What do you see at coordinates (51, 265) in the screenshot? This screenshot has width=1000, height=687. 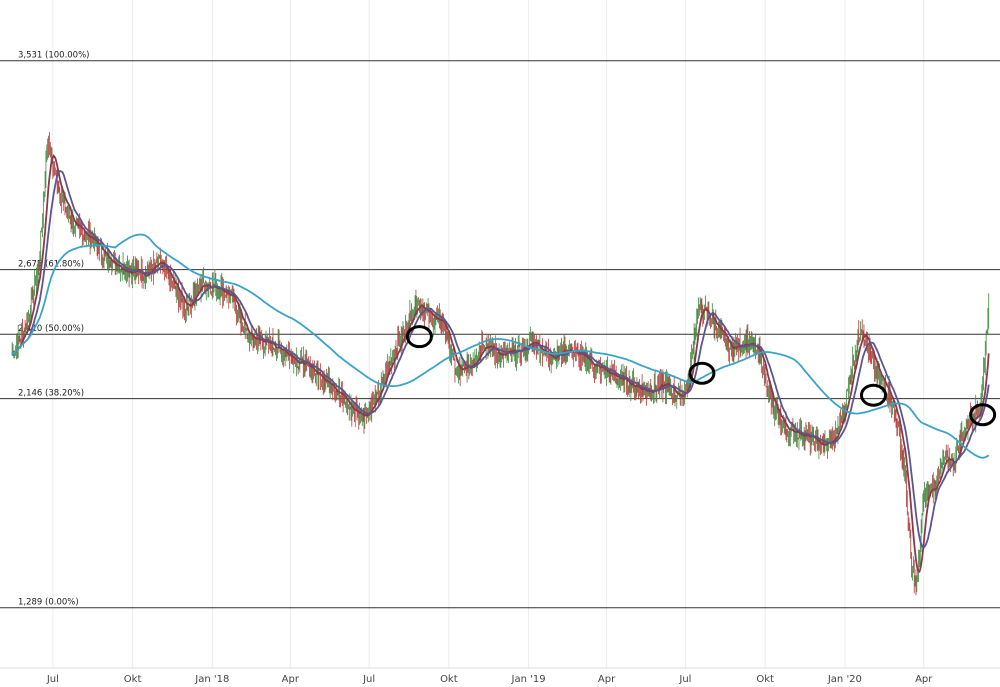 I see `fib-level-label: 2,675 (61.80%)` at bounding box center [51, 265].